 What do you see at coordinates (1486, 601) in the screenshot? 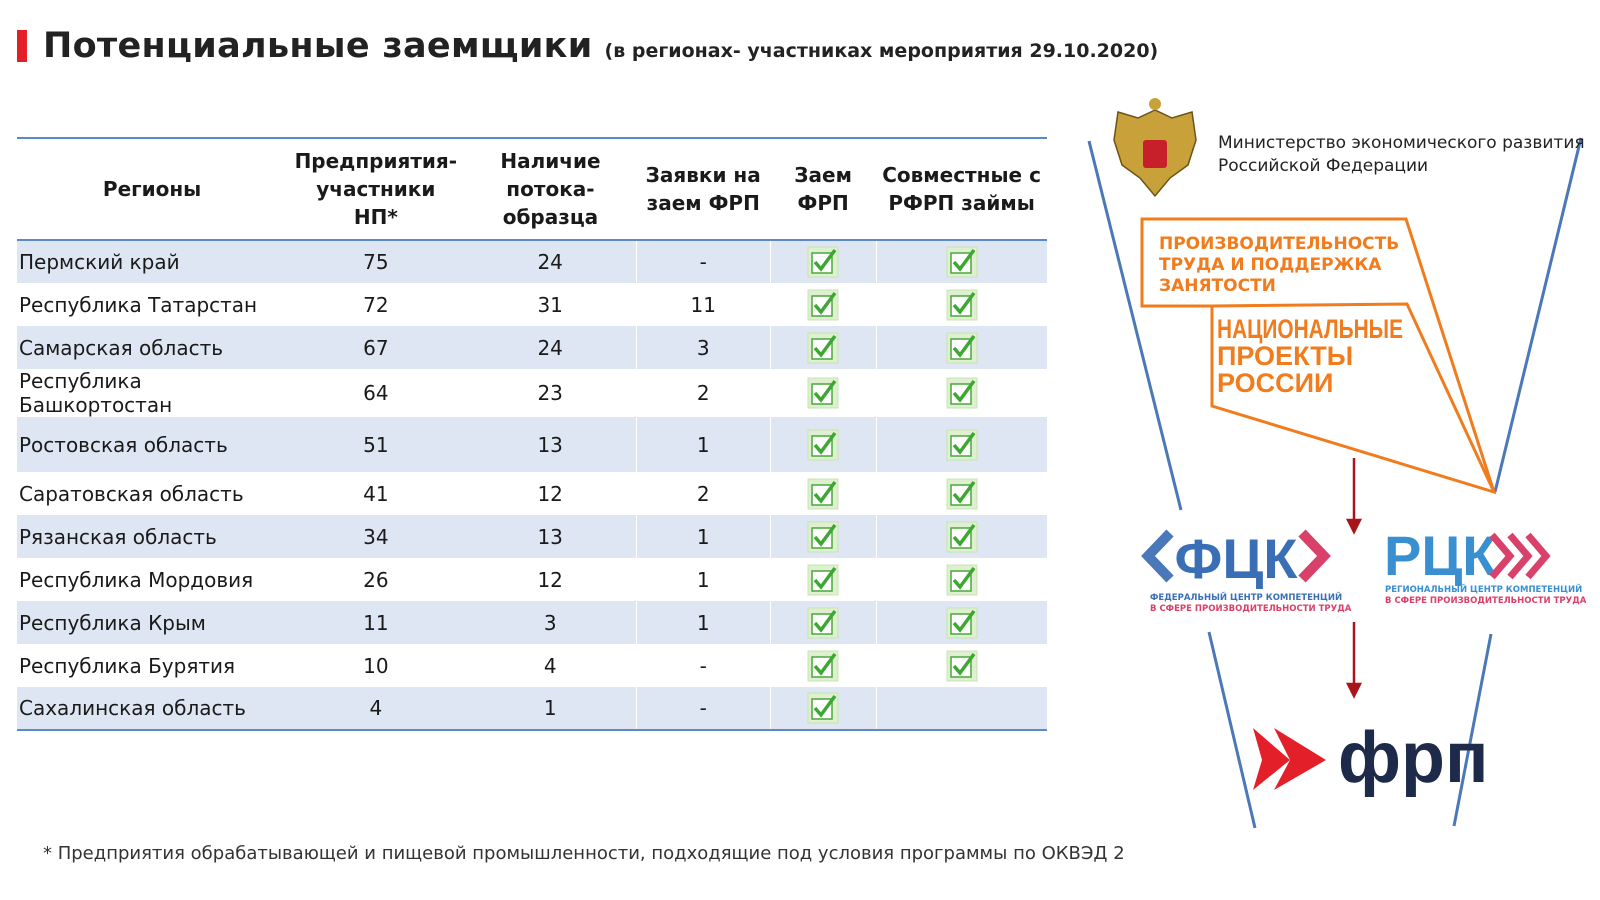
I see `rck-line: В СФЕРЕ ПРОИЗВОДИТЕЛЬНОСТИ ТРУДА` at bounding box center [1486, 601].